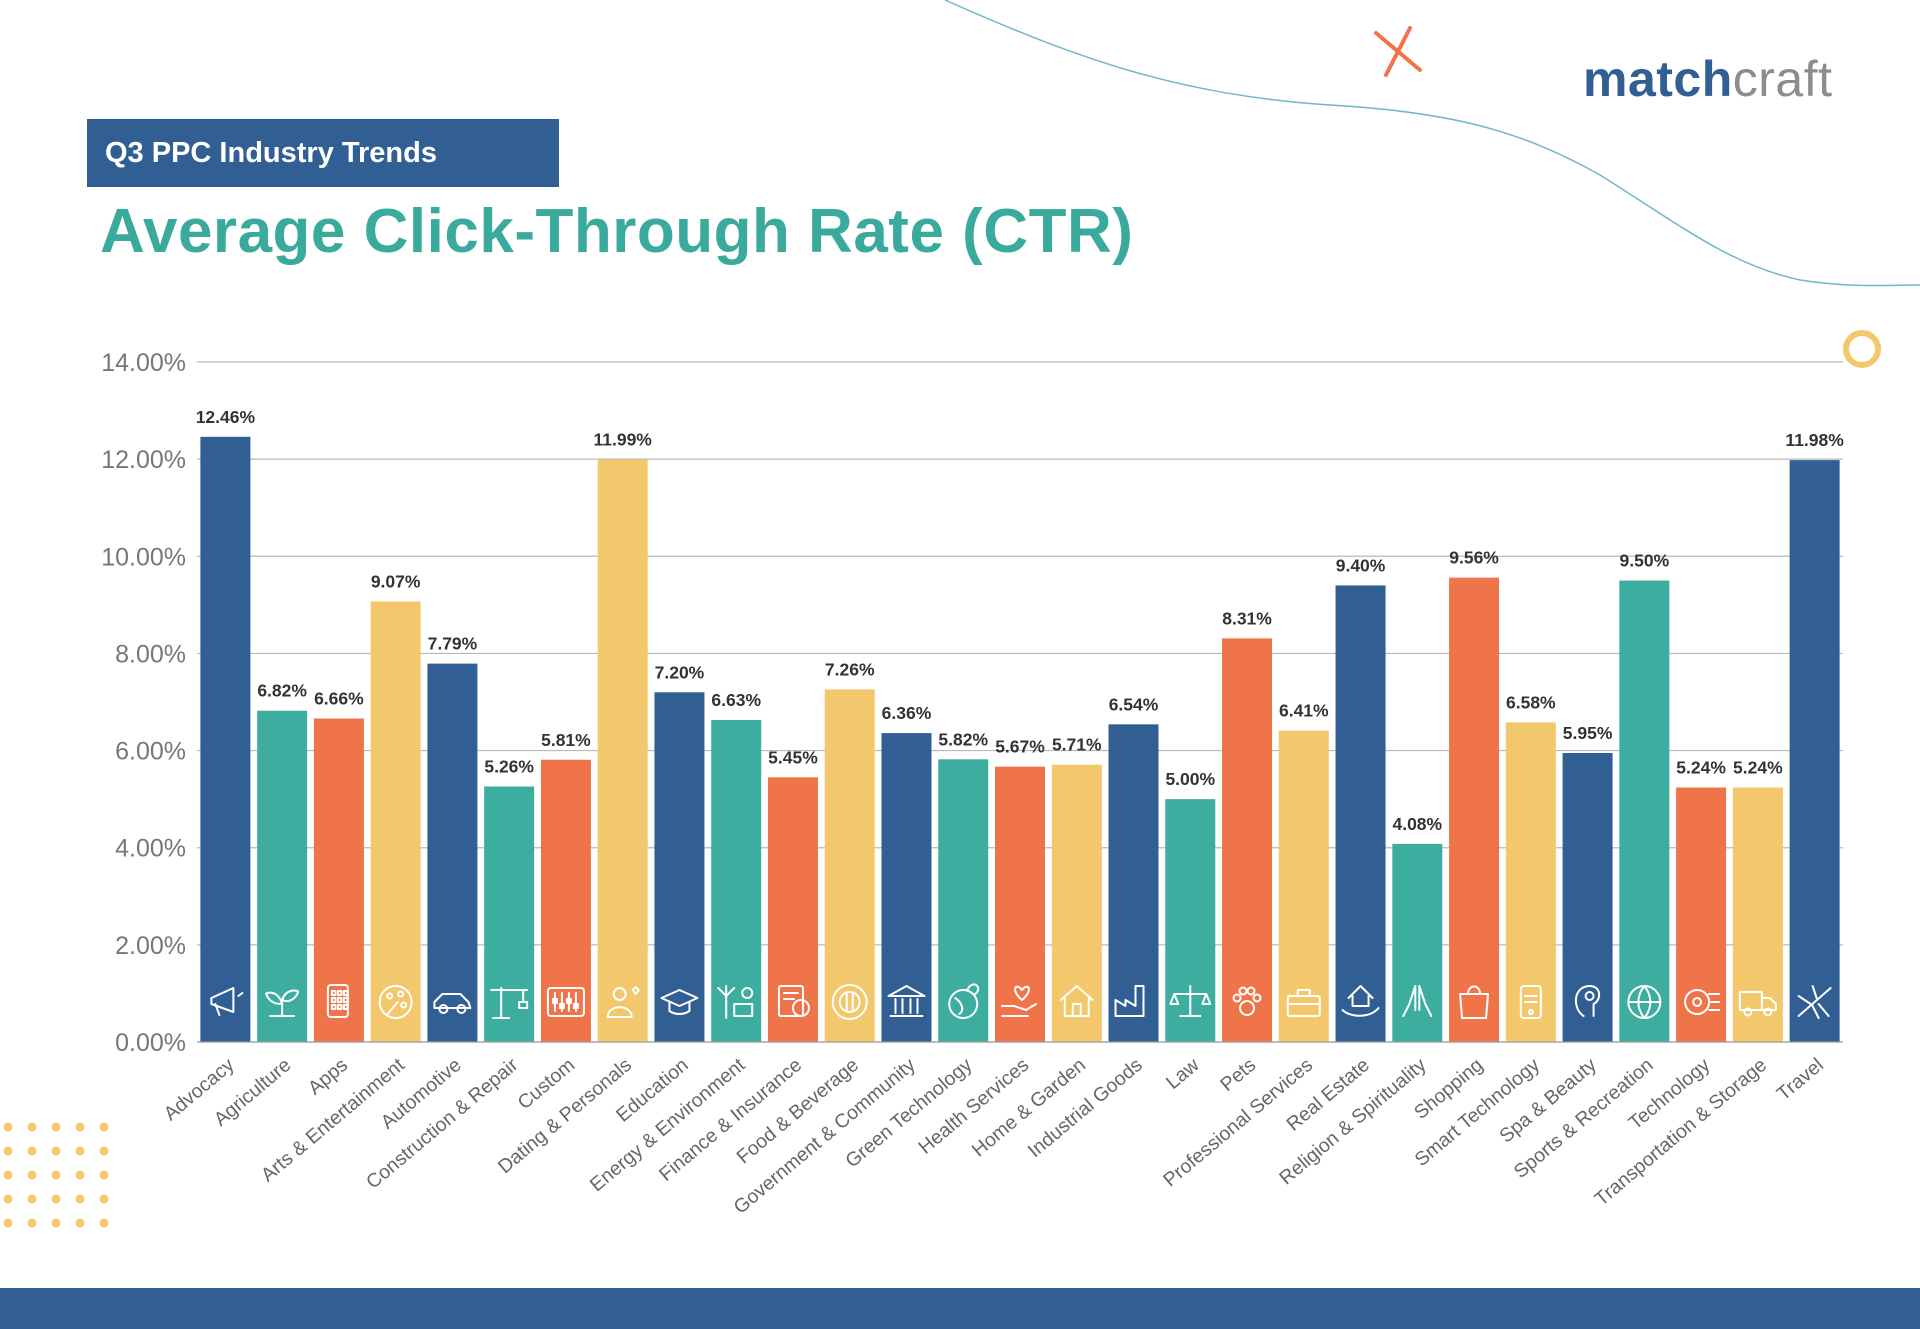 This screenshot has height=1329, width=1920. Describe the element at coordinates (150, 849) in the screenshot. I see `y-tick-label: 4.00%` at that location.